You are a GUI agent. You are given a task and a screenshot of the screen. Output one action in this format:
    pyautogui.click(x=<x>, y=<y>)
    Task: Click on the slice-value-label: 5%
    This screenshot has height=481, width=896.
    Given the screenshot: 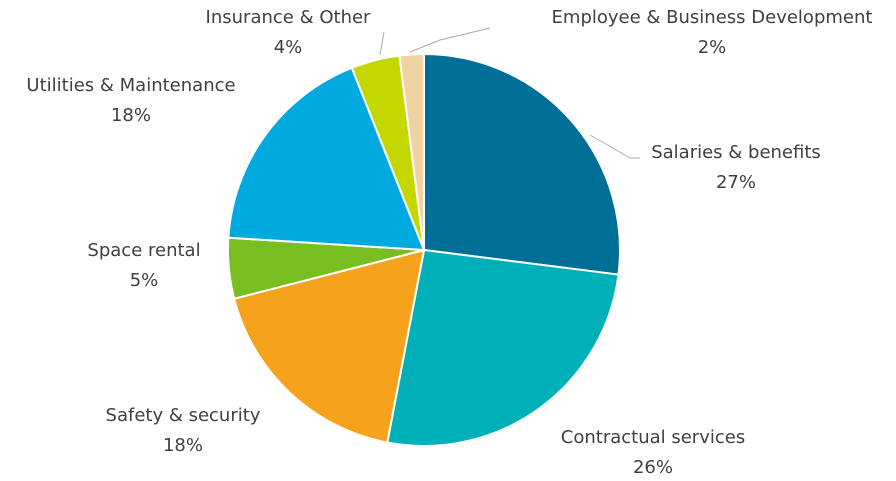 What is the action you would take?
    pyautogui.click(x=144, y=280)
    